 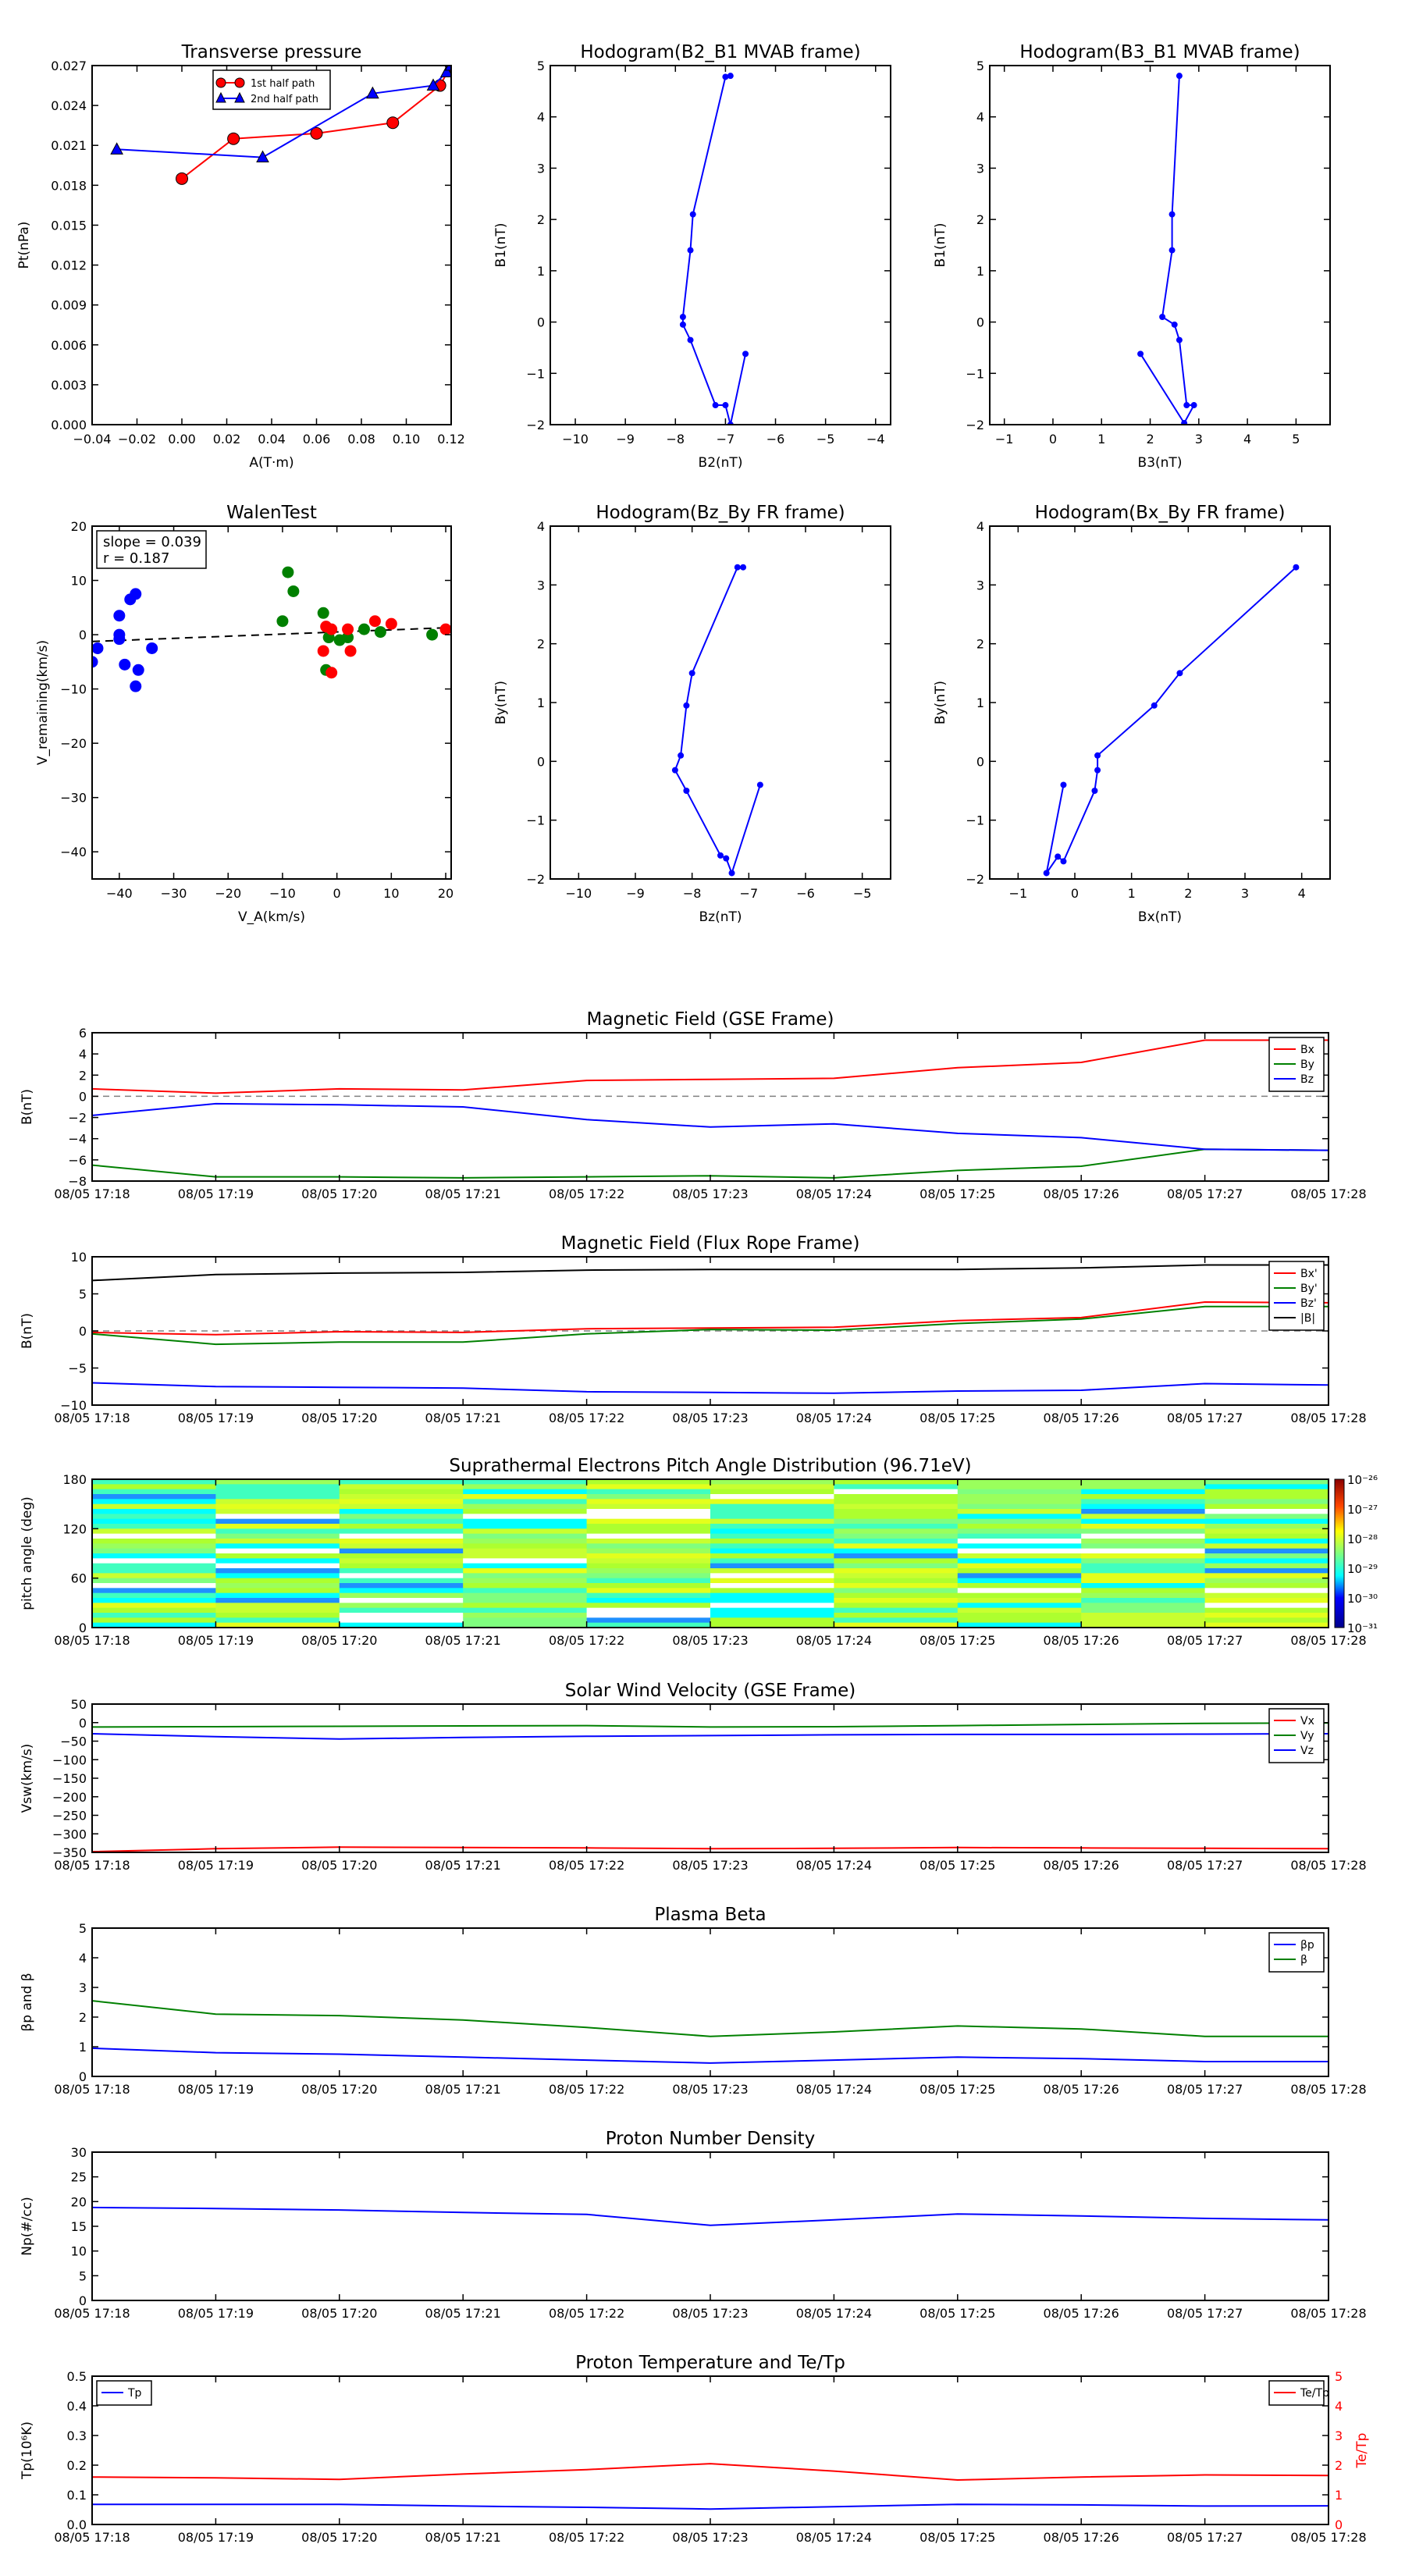 What do you see at coordinates (1005, 439) in the screenshot?
I see `x-tick-label-2-0: −1` at bounding box center [1005, 439].